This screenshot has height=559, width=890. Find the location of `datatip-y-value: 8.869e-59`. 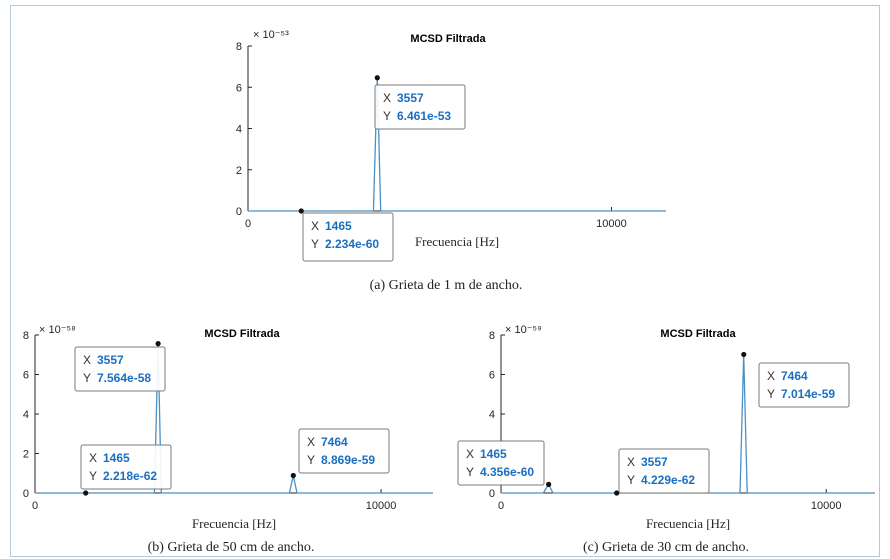

datatip-y-value: 8.869e-59 is located at coordinates (348, 460).